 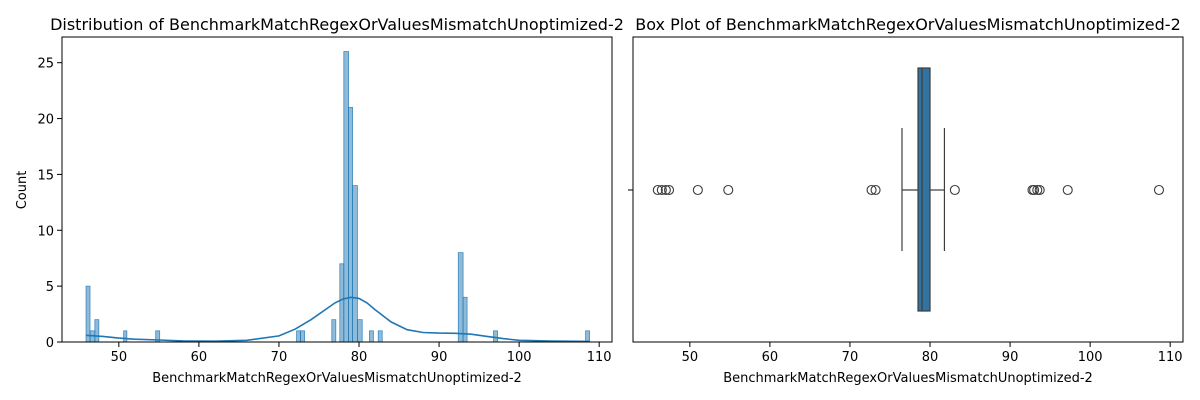 What do you see at coordinates (45, 64) in the screenshot?
I see `histogram-y-tick-label: 25` at bounding box center [45, 64].